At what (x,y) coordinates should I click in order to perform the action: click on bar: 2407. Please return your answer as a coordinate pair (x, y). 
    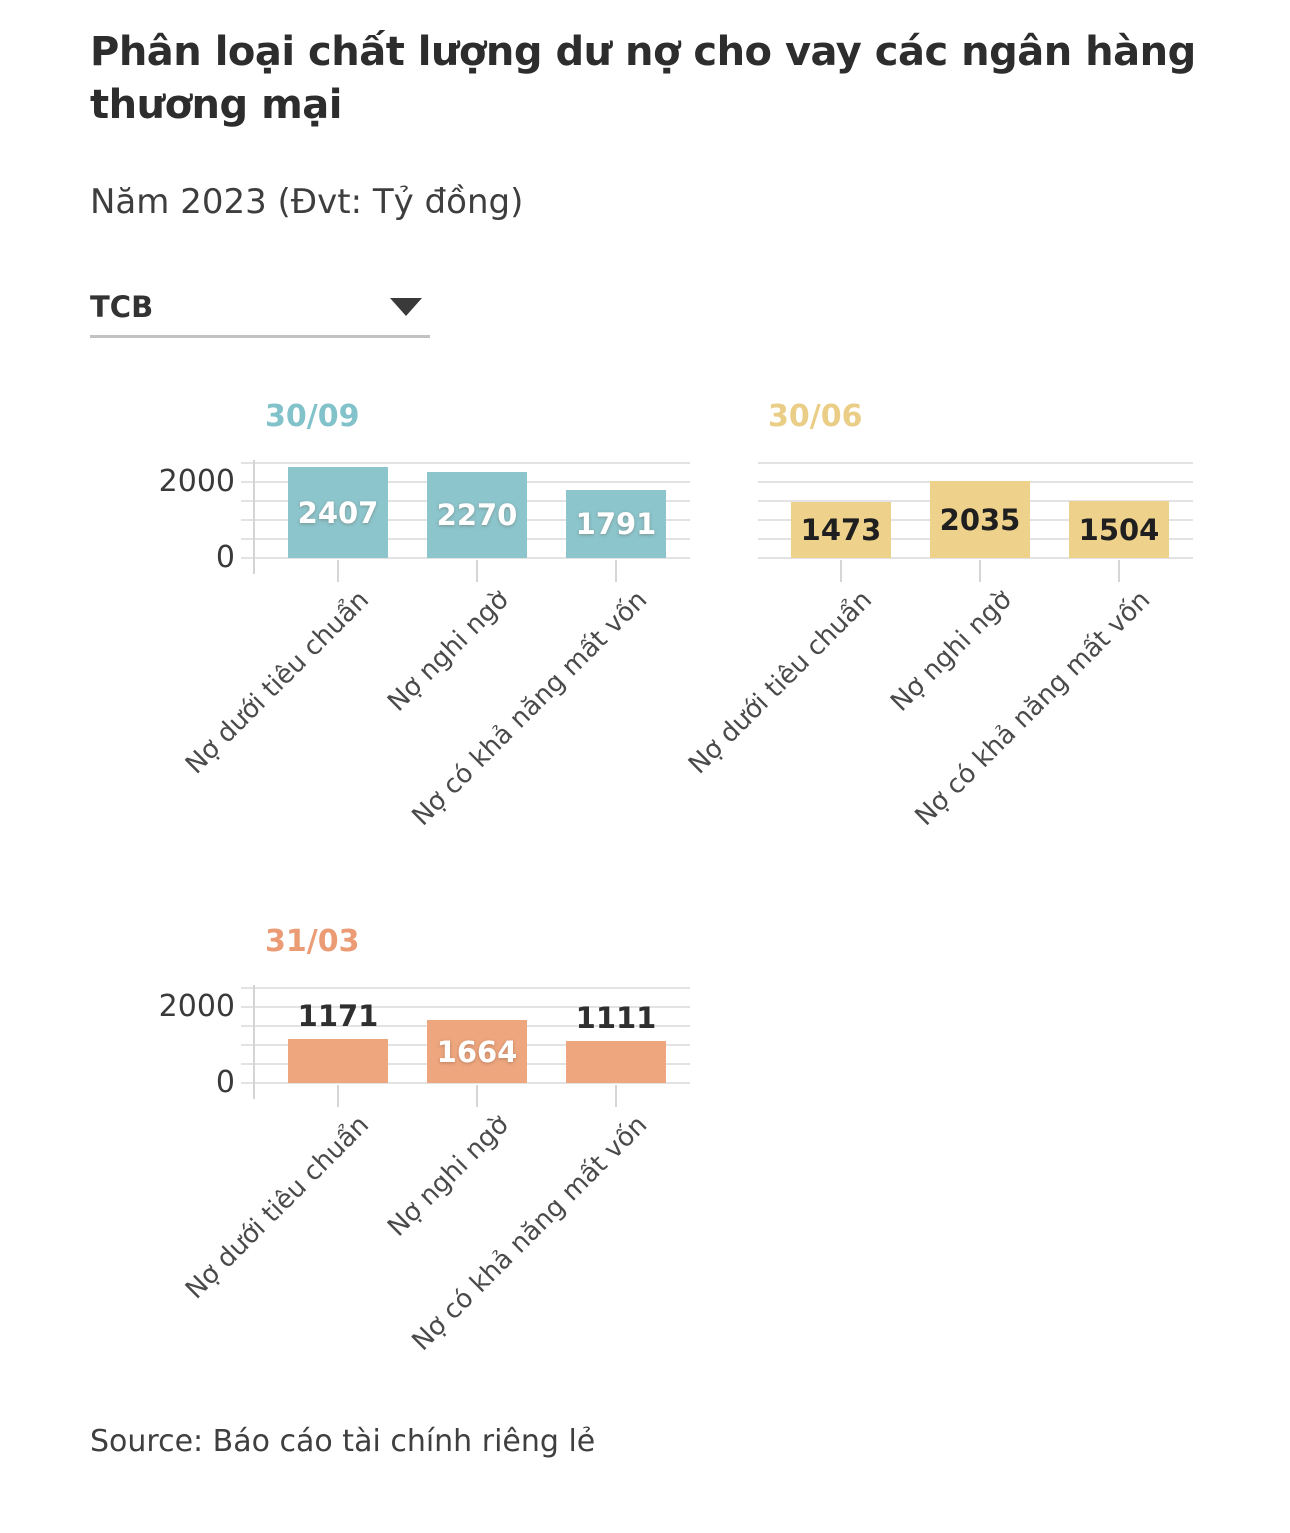
    Looking at the image, I should click on (338, 512).